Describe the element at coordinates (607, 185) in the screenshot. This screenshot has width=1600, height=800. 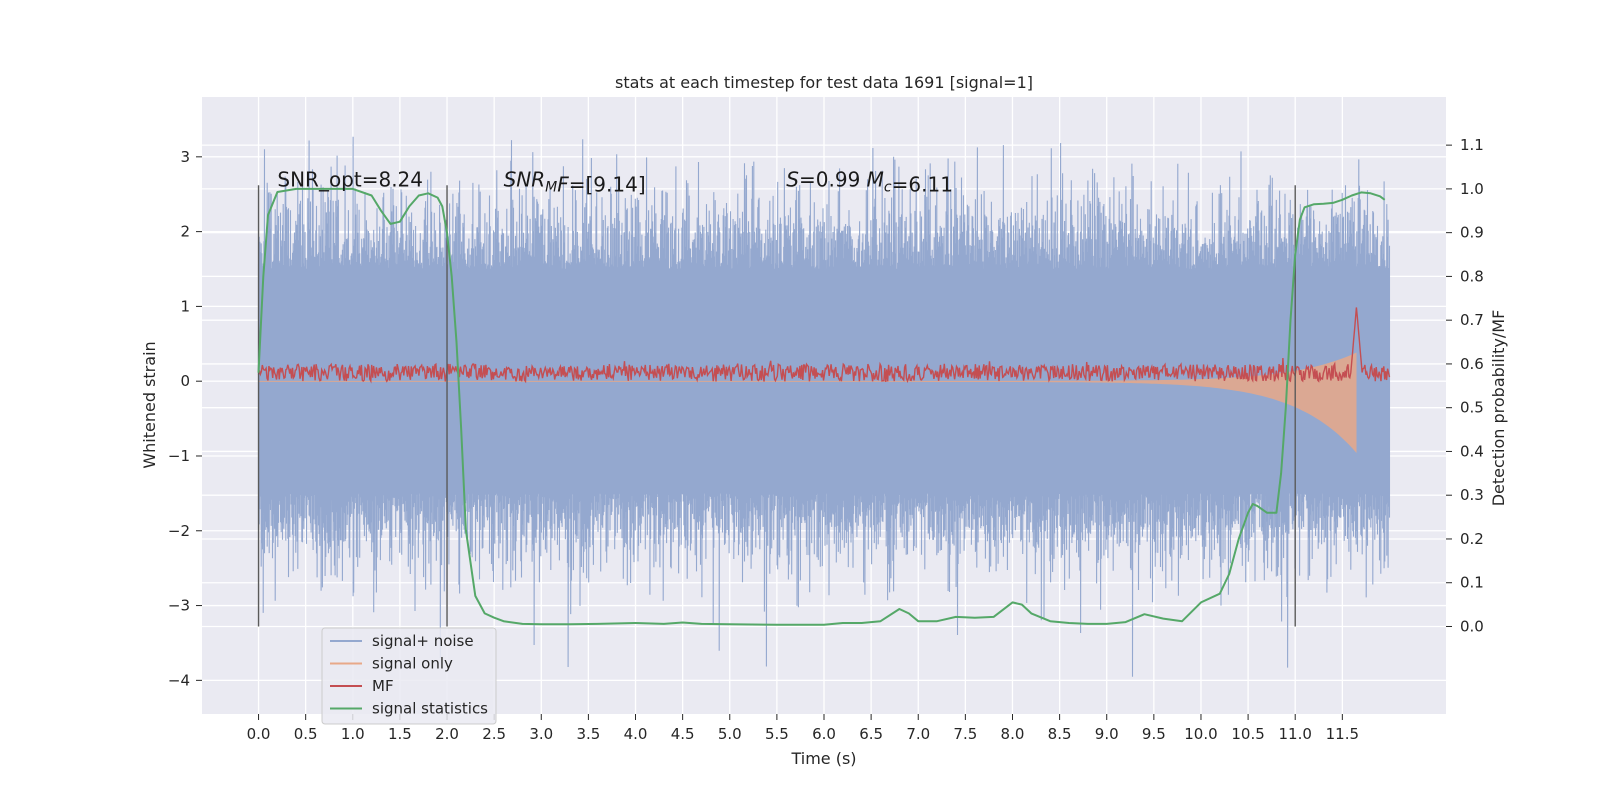
I see `annotation-part: =[9.14]` at that location.